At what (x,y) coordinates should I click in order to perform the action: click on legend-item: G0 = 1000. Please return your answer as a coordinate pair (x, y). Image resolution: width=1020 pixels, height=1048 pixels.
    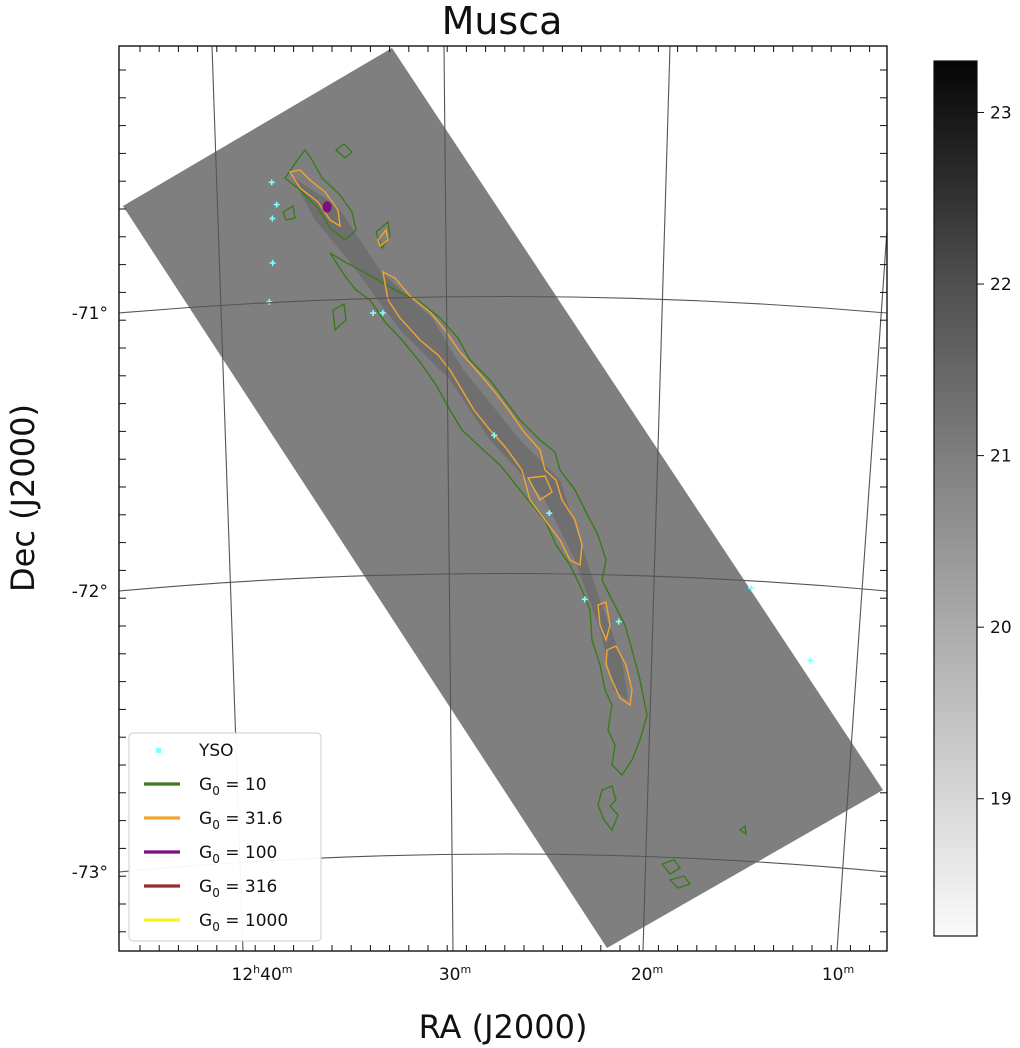
    Looking at the image, I should click on (216, 922).